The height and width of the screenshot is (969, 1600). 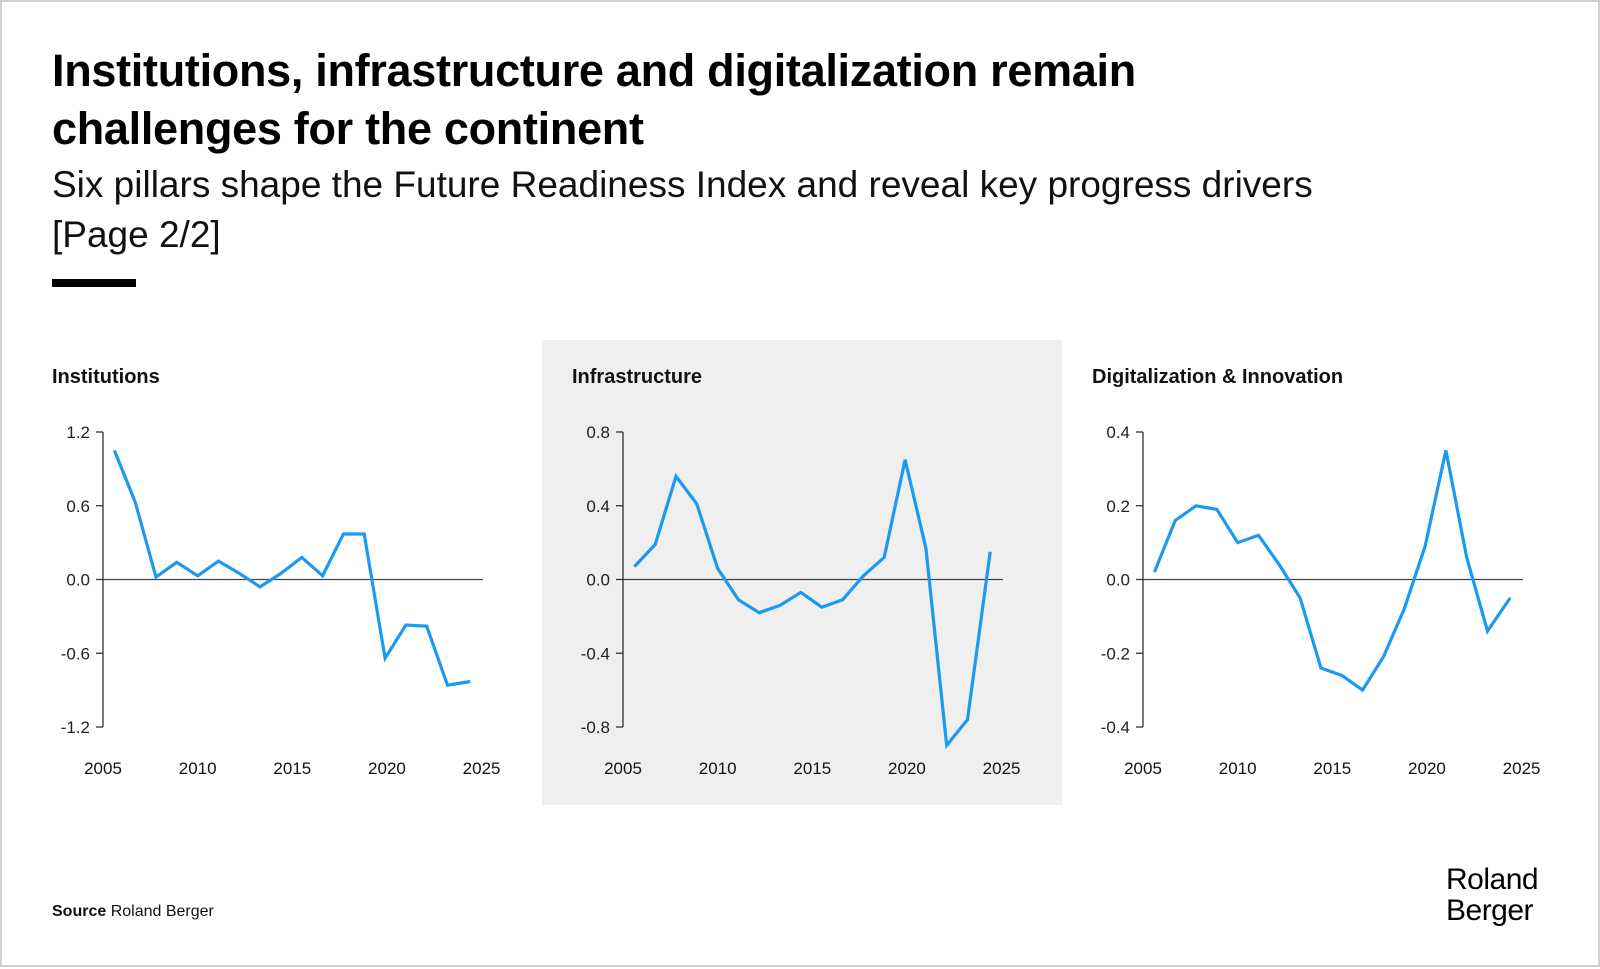 I want to click on source-label: Source, so click(x=79, y=911).